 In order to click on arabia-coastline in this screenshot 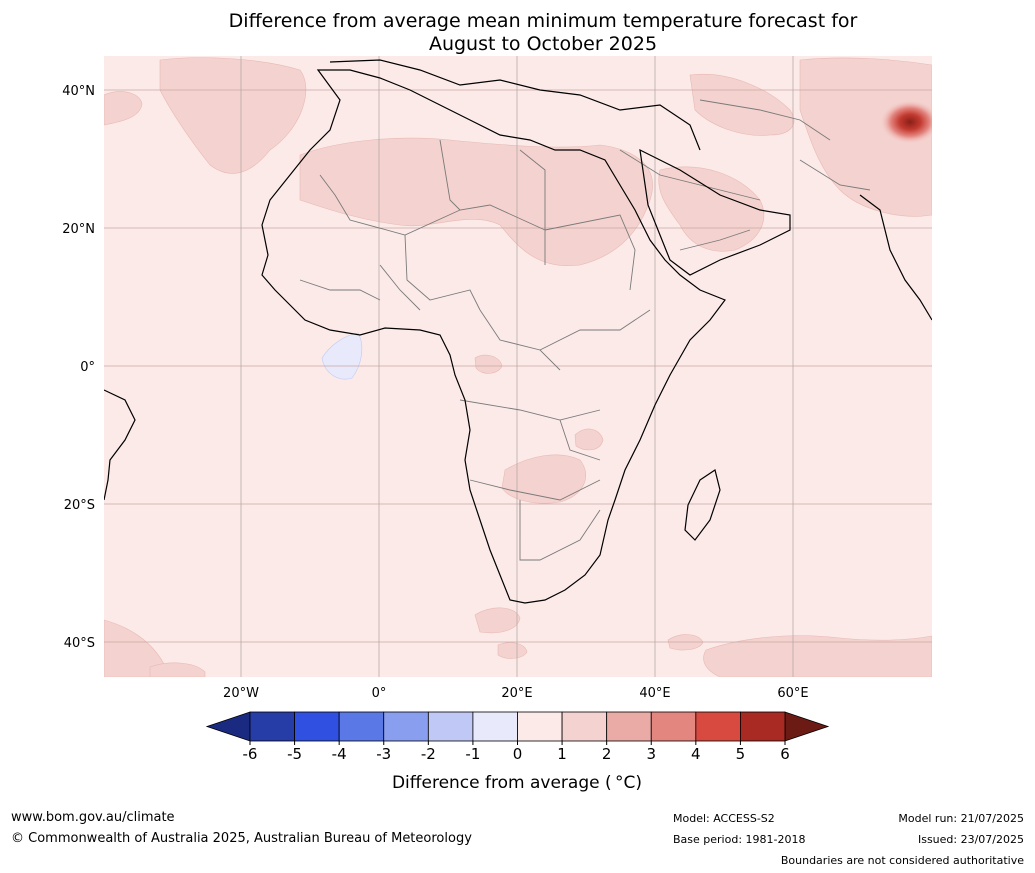, I will do `click(715, 212)`.